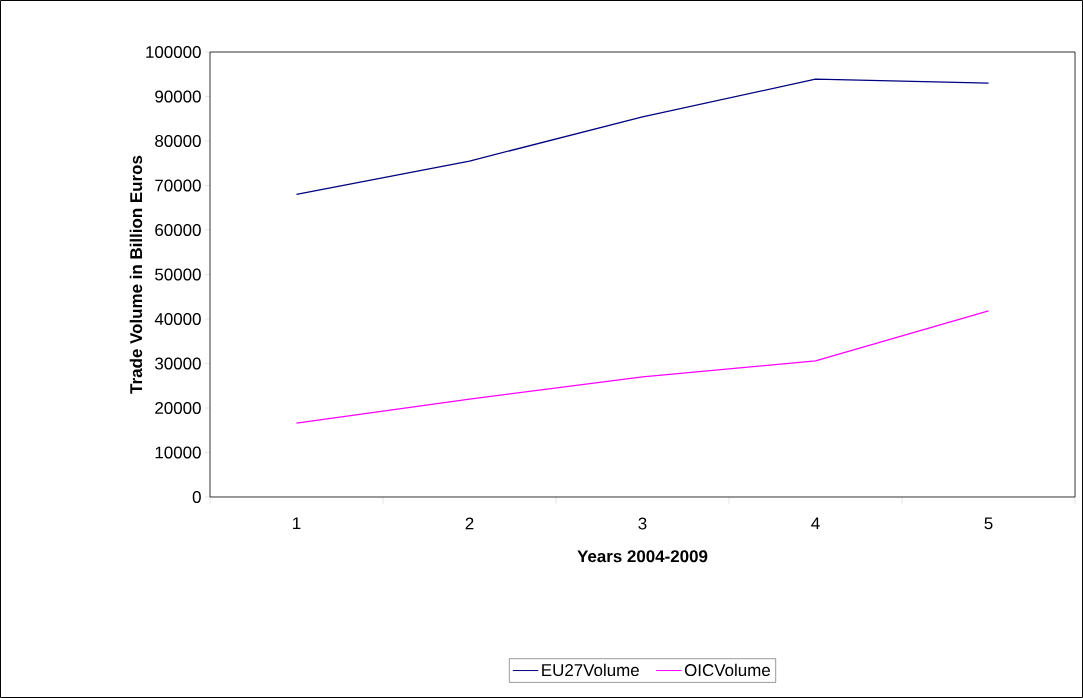 The image size is (1083, 698). Describe the element at coordinates (590, 670) in the screenshot. I see `legend-label: EU27Volume` at that location.